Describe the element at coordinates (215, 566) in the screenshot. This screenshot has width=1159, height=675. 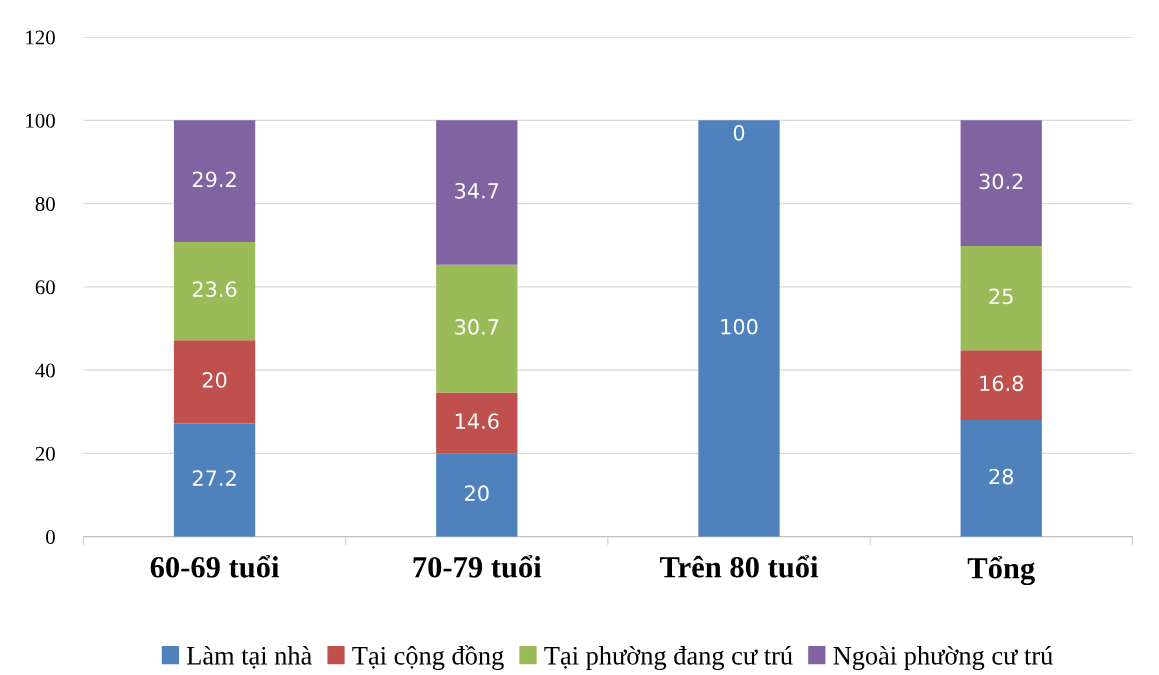
I see `x-tick-label: 60-69 tuổi` at that location.